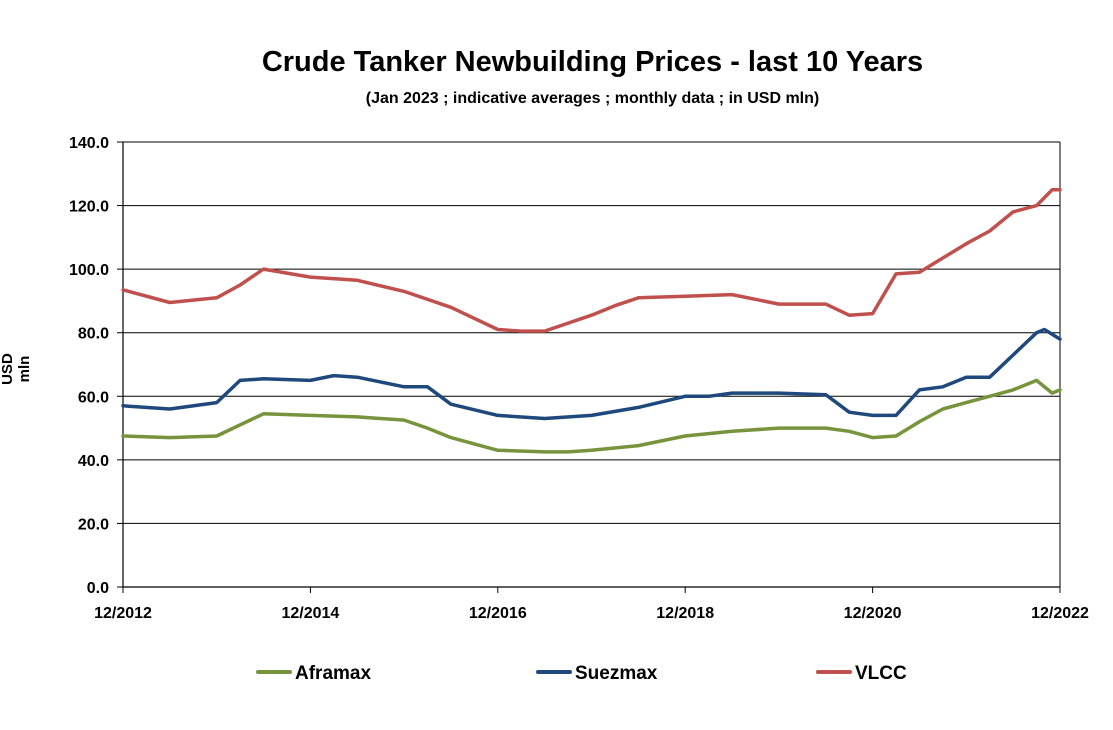 Image resolution: width=1113 pixels, height=730 pixels. I want to click on legend-label-suezmax: Suezmax, so click(616, 673).